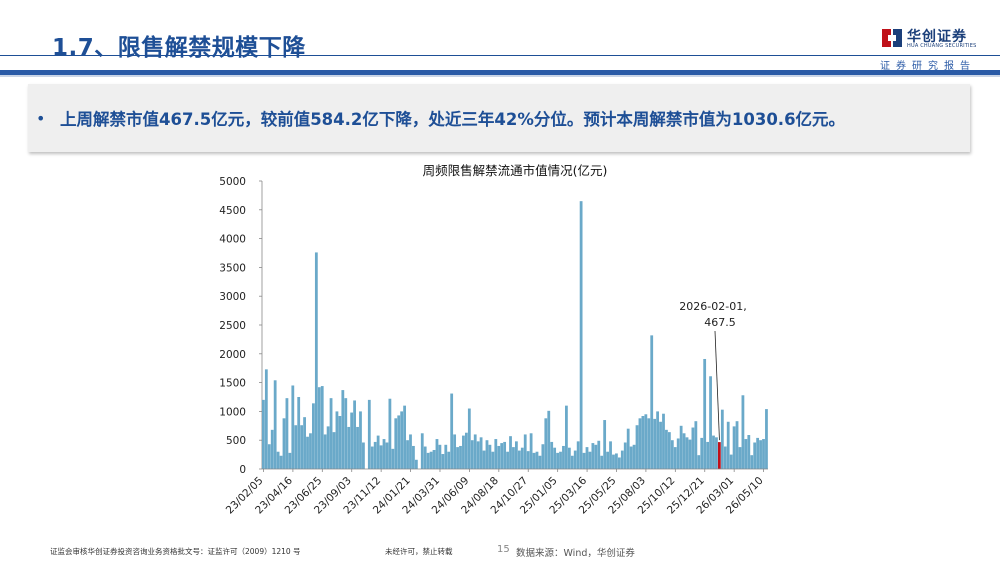  I want to click on highlight-bar, so click(719, 455).